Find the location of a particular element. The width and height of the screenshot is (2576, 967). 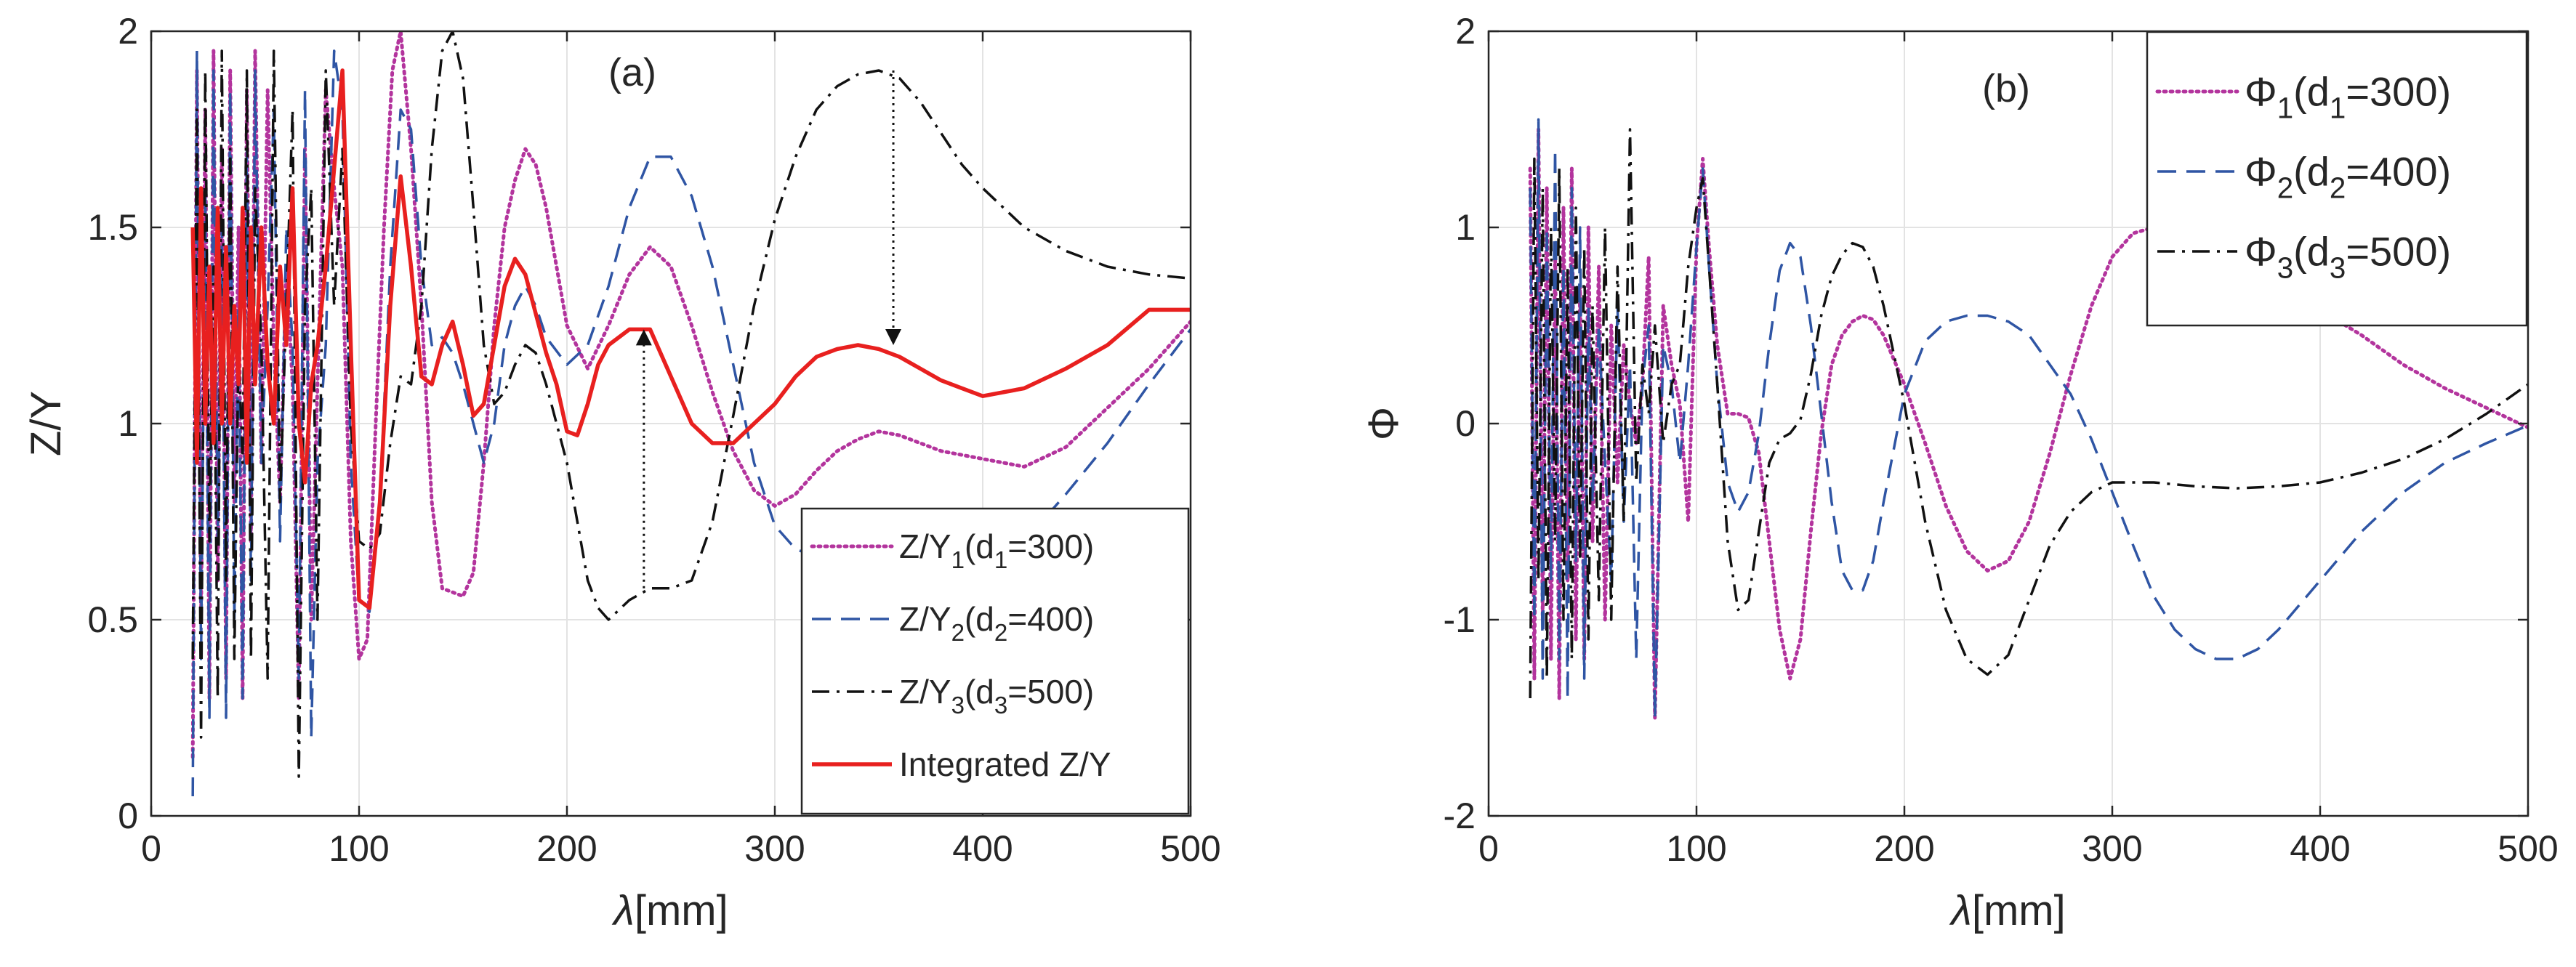

panel-a-x-tick-label: 200 is located at coordinates (566, 848).